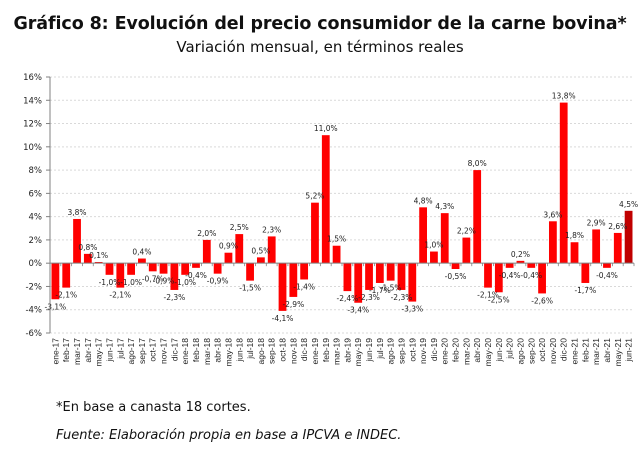  What do you see at coordinates (401, 351) in the screenshot?
I see `x-tick-label: sep-19` at bounding box center [401, 351].